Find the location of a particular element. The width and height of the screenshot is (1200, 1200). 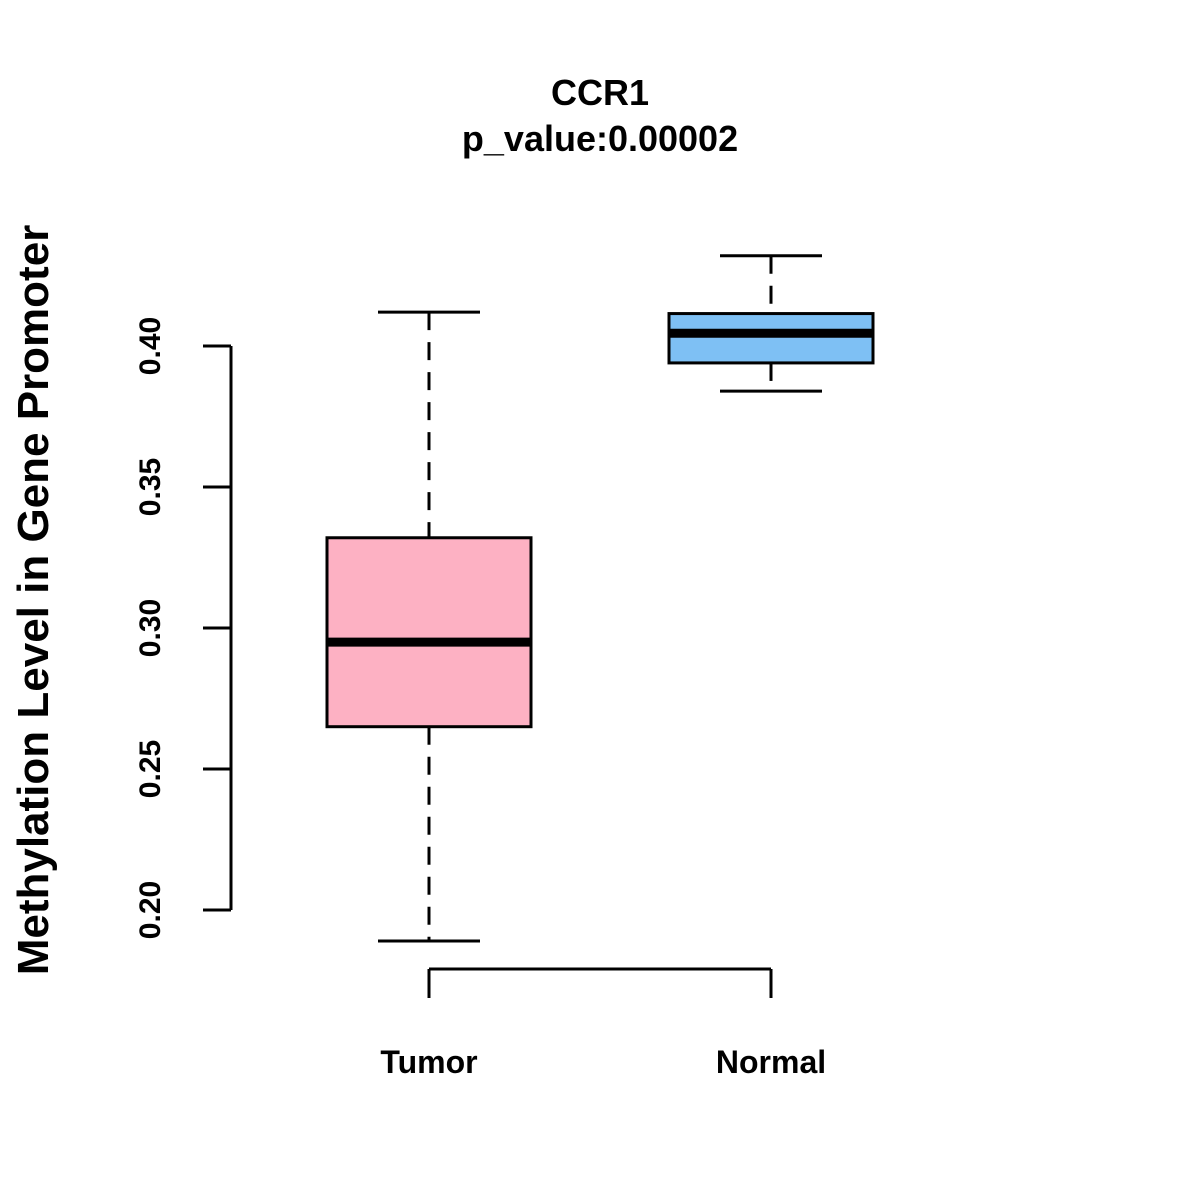

y-tick-label: 0.25 is located at coordinates (150, 769).